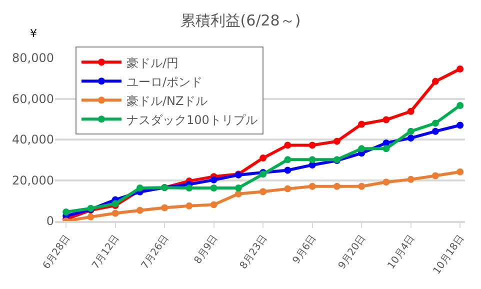 Image resolution: width=481 pixels, height=289 pixels. What do you see at coordinates (449, 255) in the screenshot?
I see `x-tick-label: 10月18日` at bounding box center [449, 255].